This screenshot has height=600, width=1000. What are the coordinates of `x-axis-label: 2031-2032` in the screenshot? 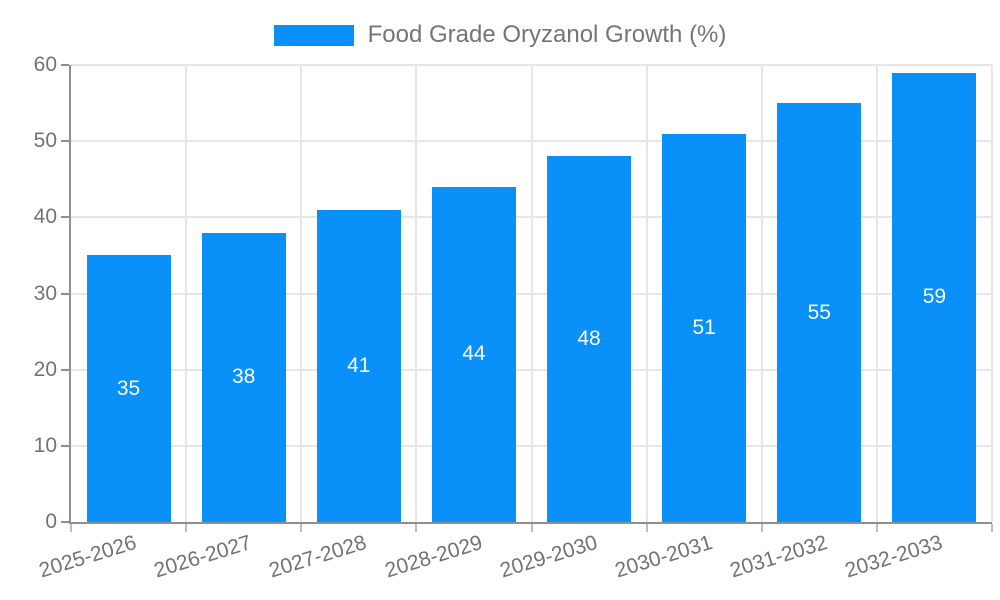 It's located at (779, 557).